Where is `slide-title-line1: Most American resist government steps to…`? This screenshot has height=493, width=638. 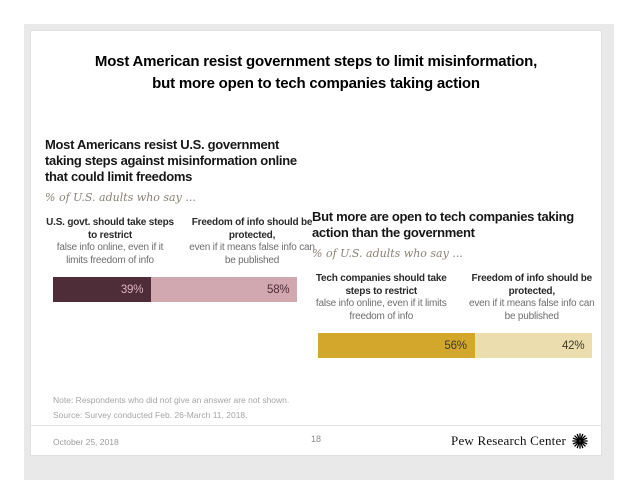 slide-title-line1: Most American resist government steps to… is located at coordinates (316, 61).